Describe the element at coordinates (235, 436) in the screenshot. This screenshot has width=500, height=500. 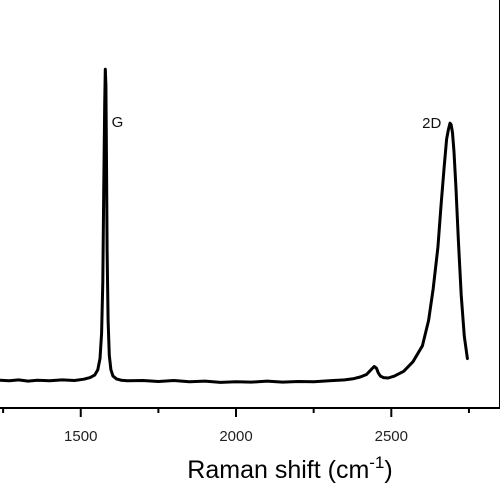
I see `x-tick-label: 2000` at that location.